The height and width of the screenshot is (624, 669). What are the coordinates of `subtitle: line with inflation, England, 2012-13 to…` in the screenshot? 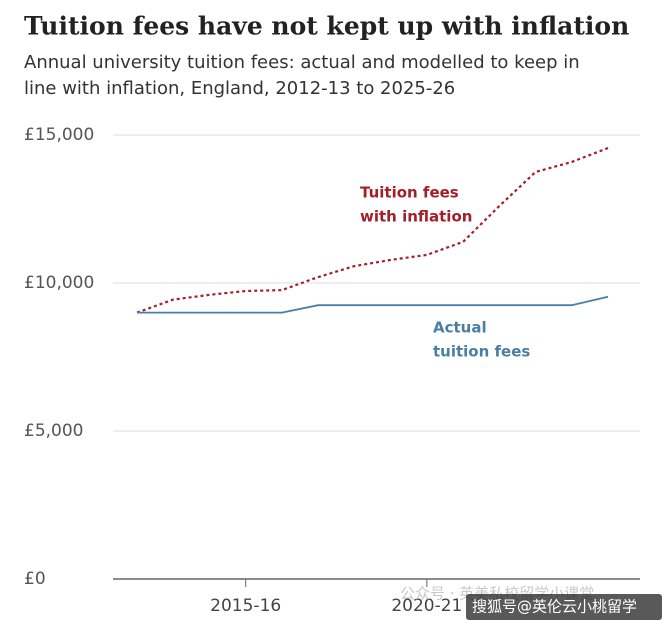 It's located at (239, 88).